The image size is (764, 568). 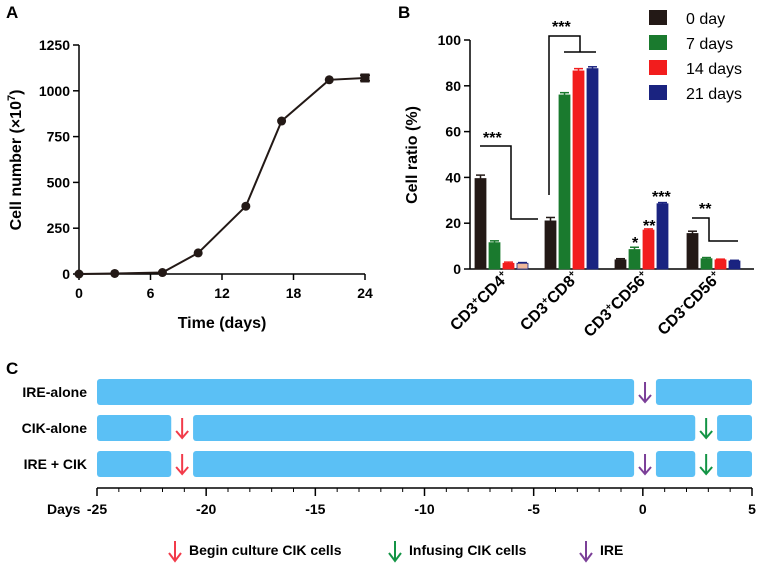 What do you see at coordinates (412, 155) in the screenshot?
I see `panel-b-y-label: Cell ratio (%)` at bounding box center [412, 155].